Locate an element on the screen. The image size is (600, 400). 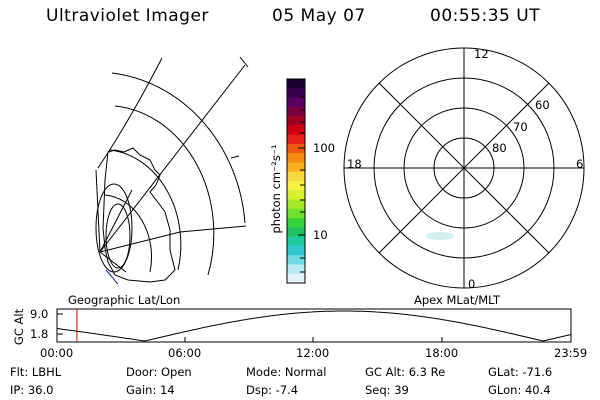
gain-status: Gain: 14 is located at coordinates (150, 390).